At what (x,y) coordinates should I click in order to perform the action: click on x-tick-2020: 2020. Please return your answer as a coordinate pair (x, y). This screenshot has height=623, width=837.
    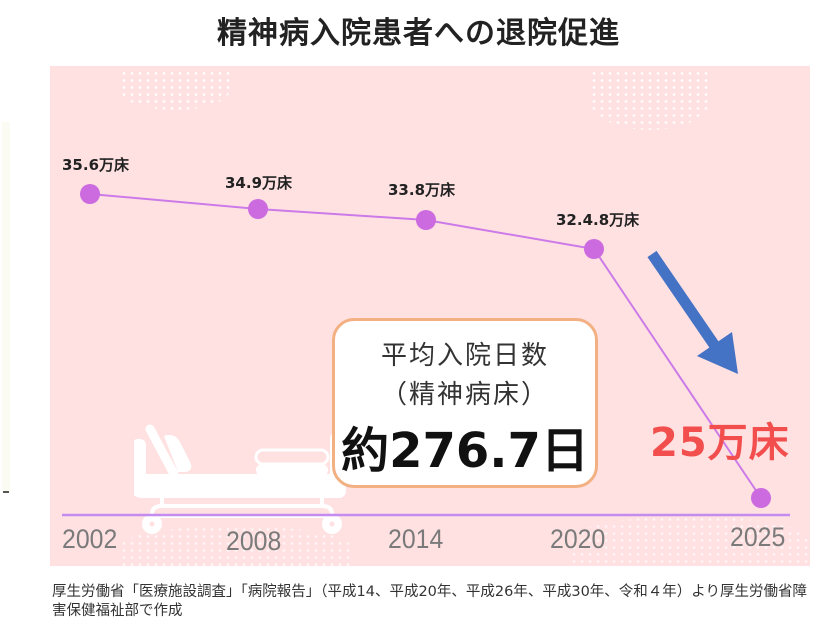
    Looking at the image, I should click on (578, 539).